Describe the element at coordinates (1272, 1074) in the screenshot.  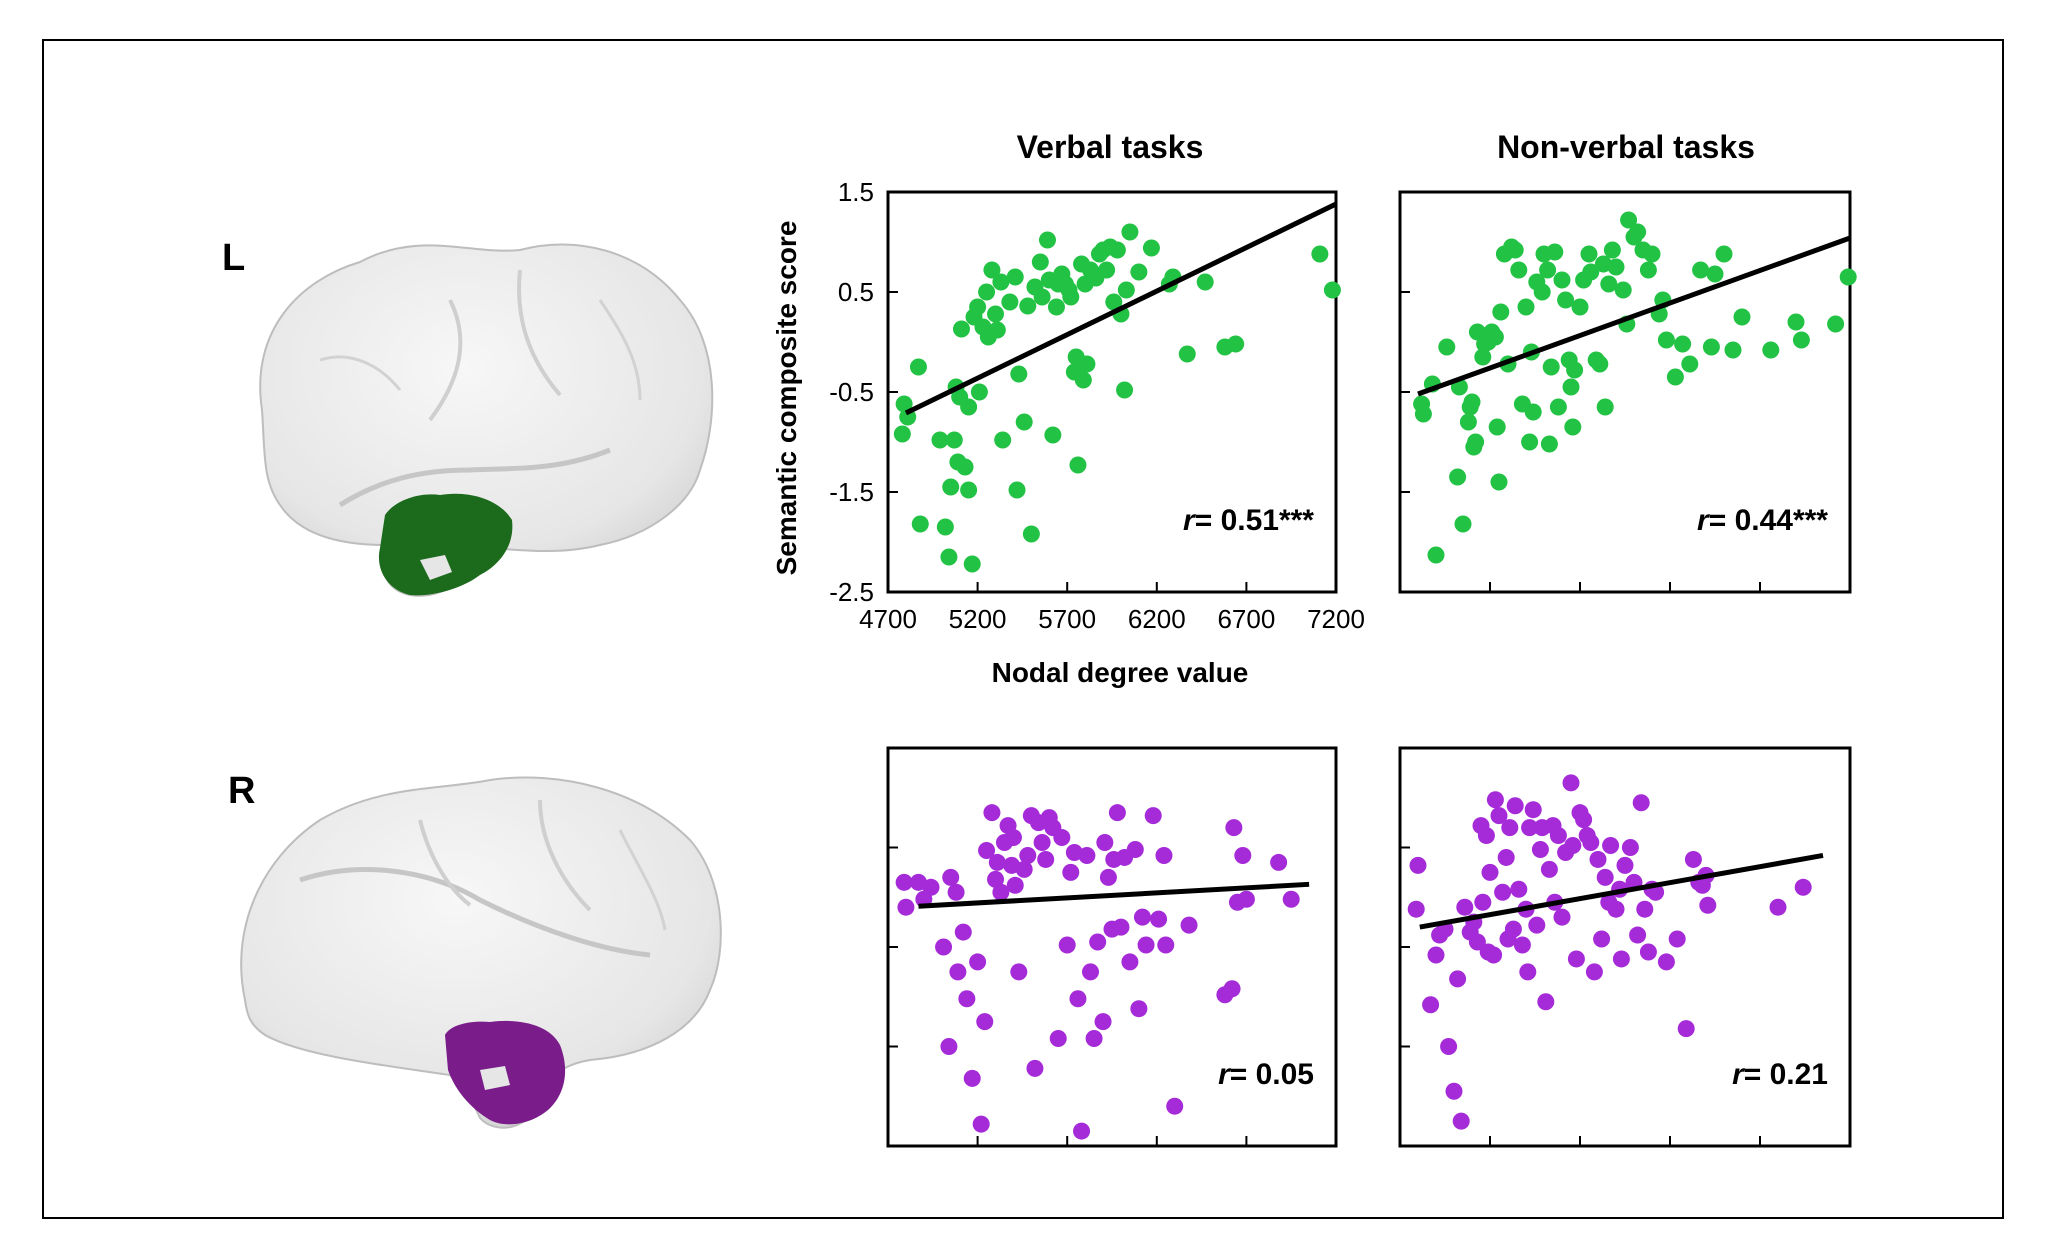
I see `correlation-value: = 0.05` at that location.